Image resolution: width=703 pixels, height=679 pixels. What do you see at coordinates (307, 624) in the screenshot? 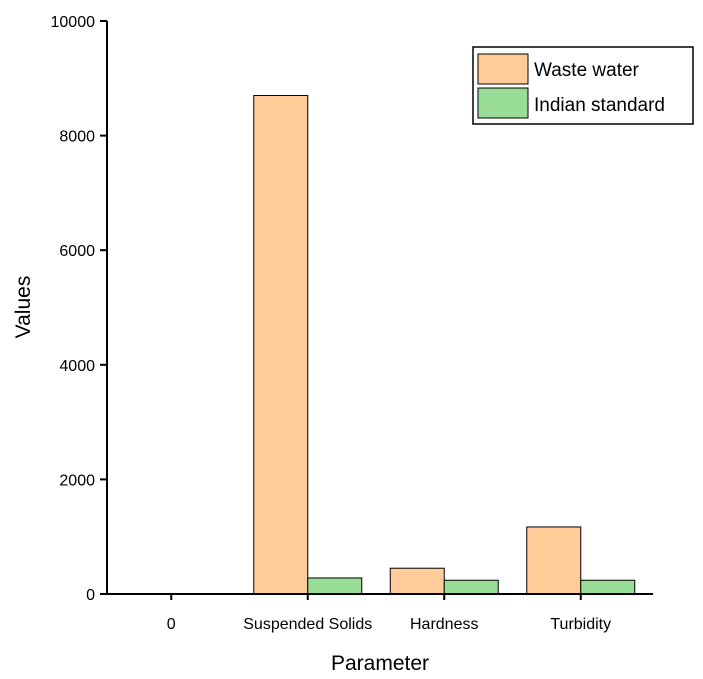
I see `x-tick-label: Suspended Solids` at bounding box center [307, 624].